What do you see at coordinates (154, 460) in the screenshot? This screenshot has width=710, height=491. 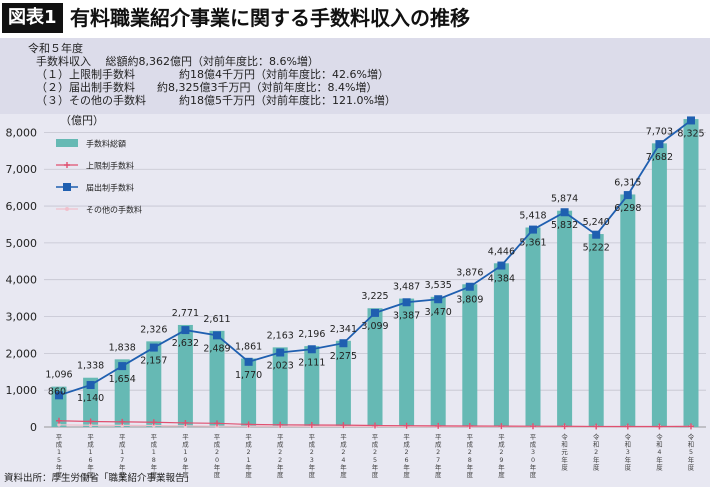 I see `x-tick-label-char: 8` at bounding box center [154, 460].